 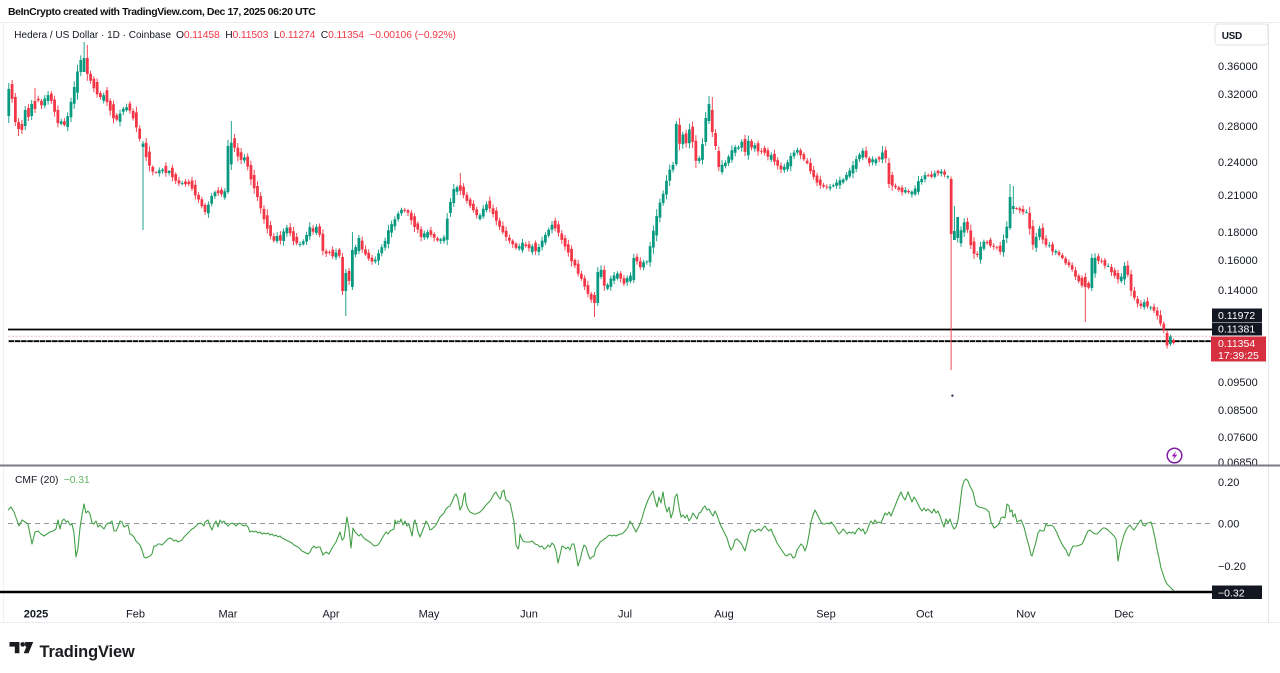 I want to click on svg-text: 0.00, so click(x=1228, y=525).